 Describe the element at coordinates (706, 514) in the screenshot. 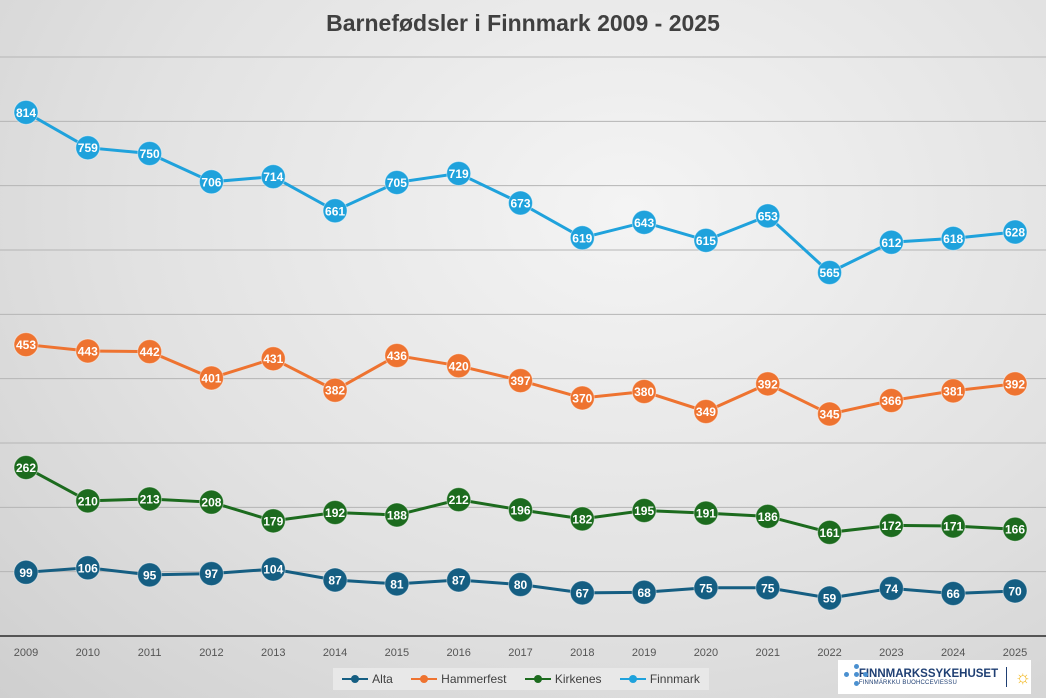

I see `data-label: 191` at that location.